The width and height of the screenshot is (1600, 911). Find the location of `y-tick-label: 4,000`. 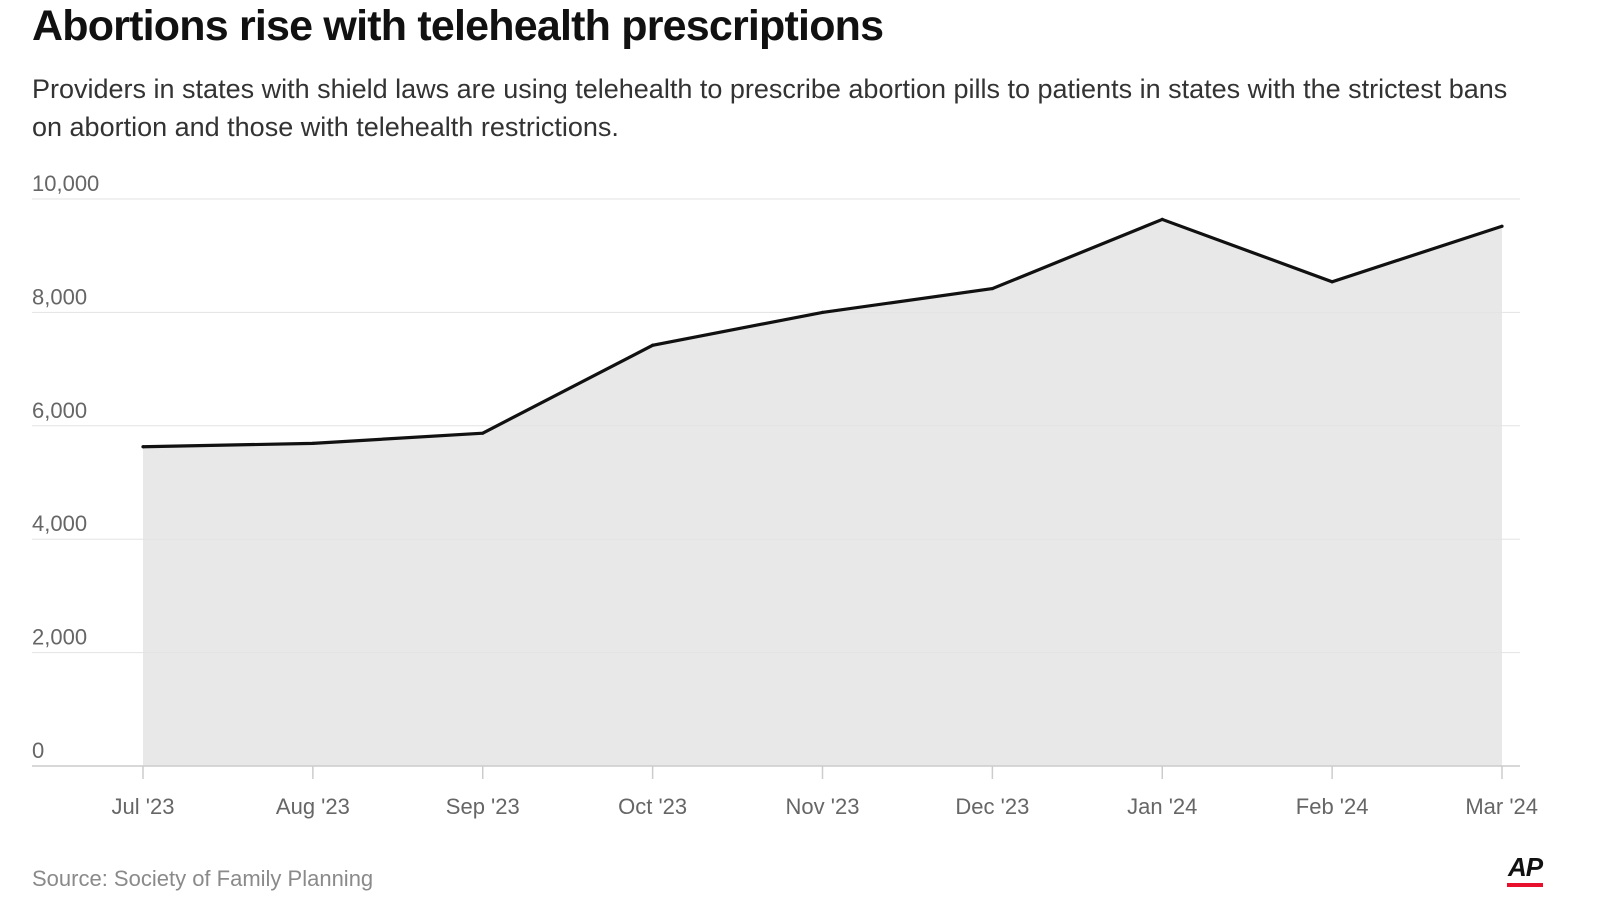

y-tick-label: 4,000 is located at coordinates (59, 523).